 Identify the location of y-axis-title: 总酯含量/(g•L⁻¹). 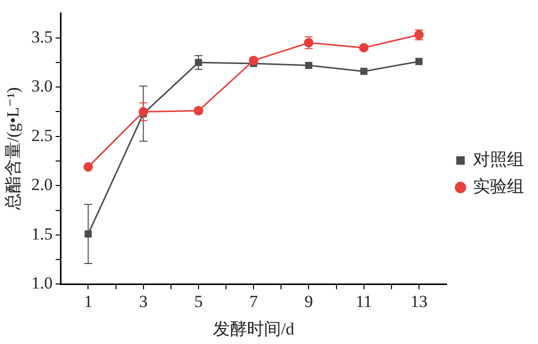
(13, 149).